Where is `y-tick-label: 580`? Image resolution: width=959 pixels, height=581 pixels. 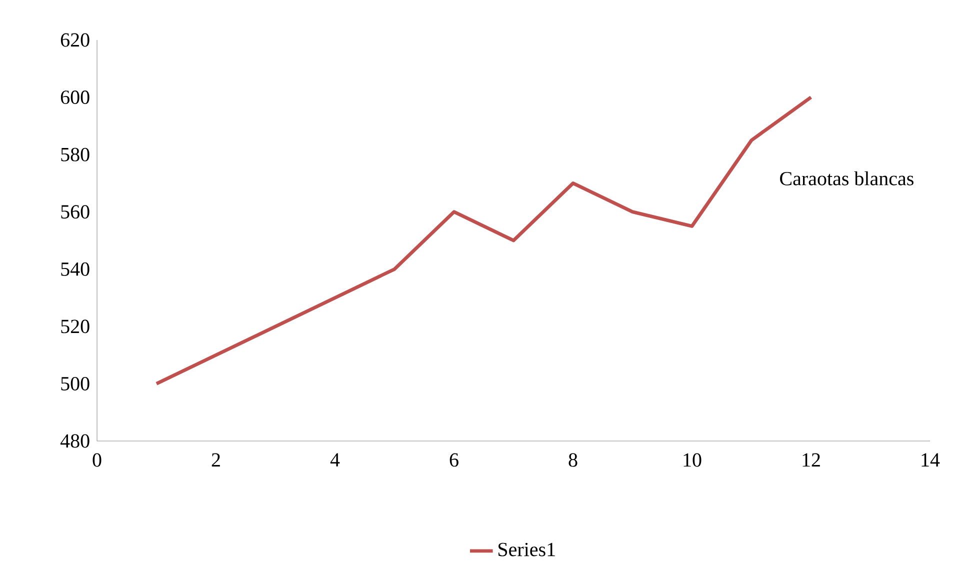 y-tick-label: 580 is located at coordinates (75, 155).